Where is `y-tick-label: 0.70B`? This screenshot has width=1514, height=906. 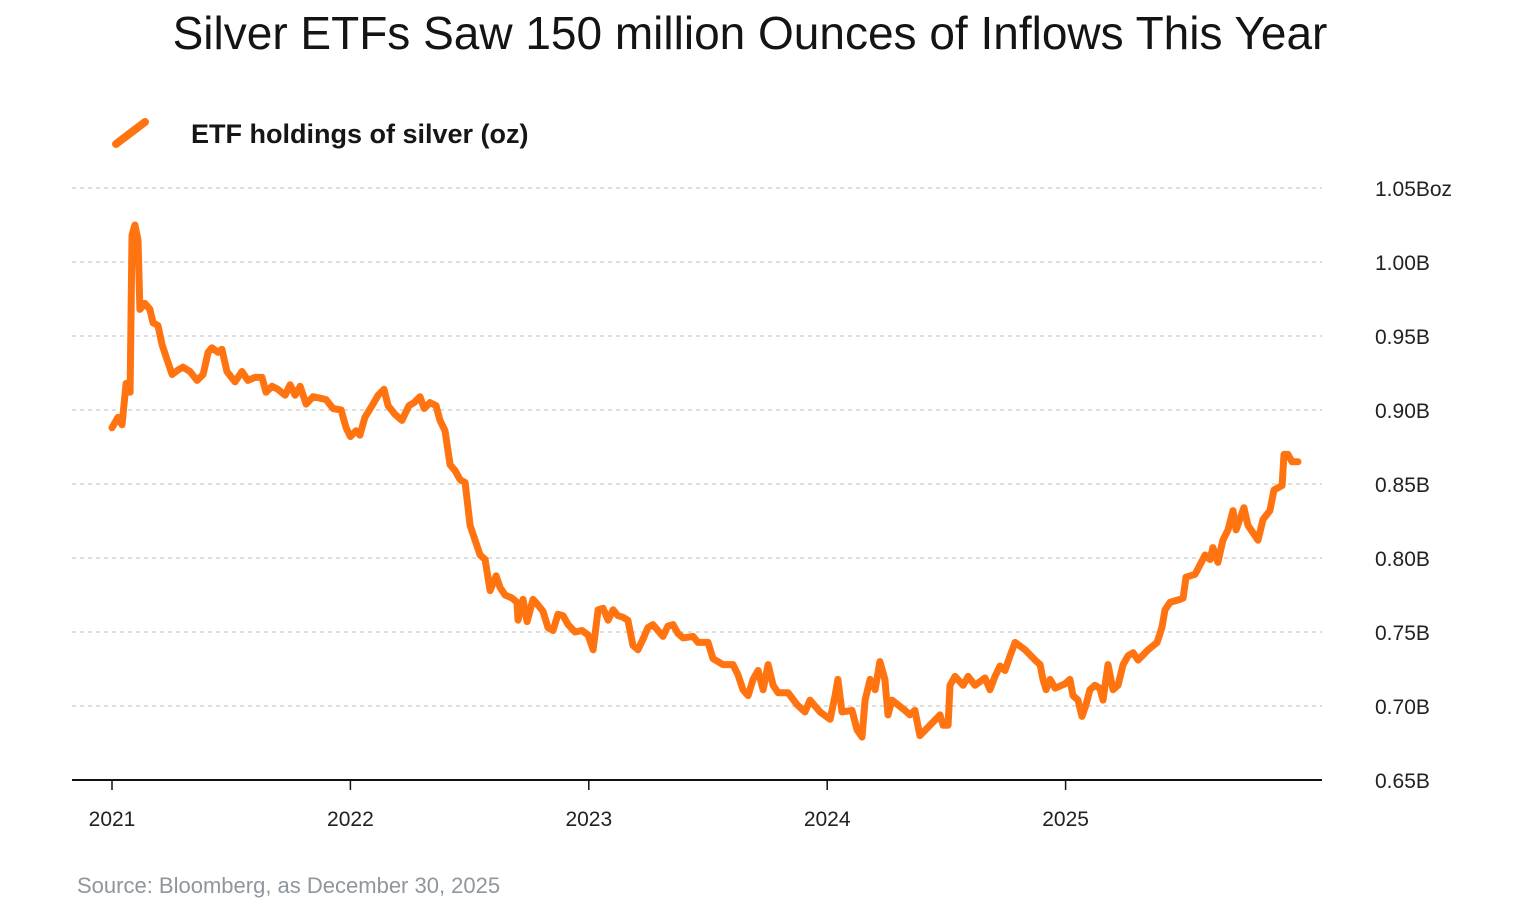
y-tick-label: 0.70B is located at coordinates (1402, 707).